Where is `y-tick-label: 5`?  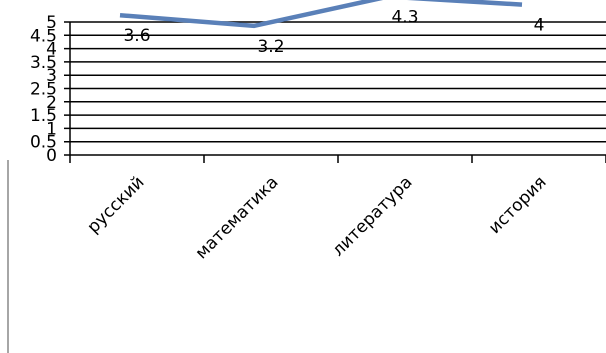
y-tick-label: 5 is located at coordinates (51, 23).